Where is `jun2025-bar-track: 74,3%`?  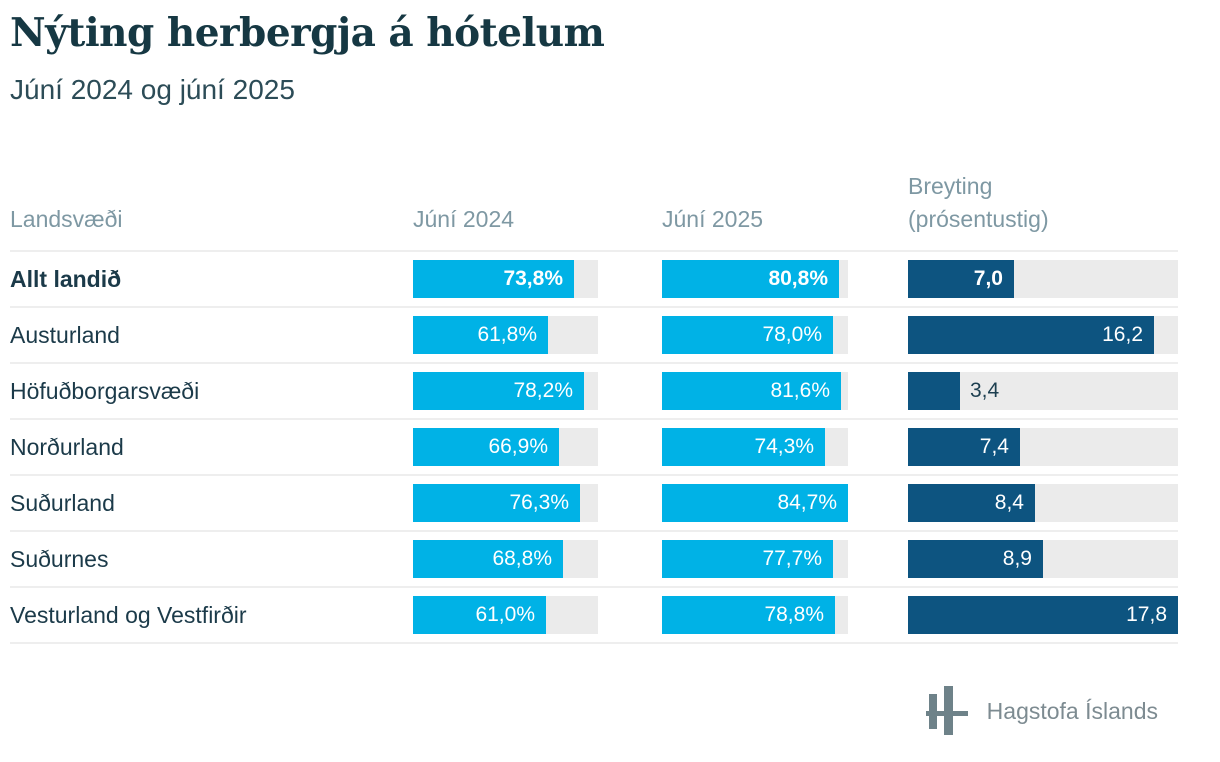 jun2025-bar-track: 74,3% is located at coordinates (755, 447).